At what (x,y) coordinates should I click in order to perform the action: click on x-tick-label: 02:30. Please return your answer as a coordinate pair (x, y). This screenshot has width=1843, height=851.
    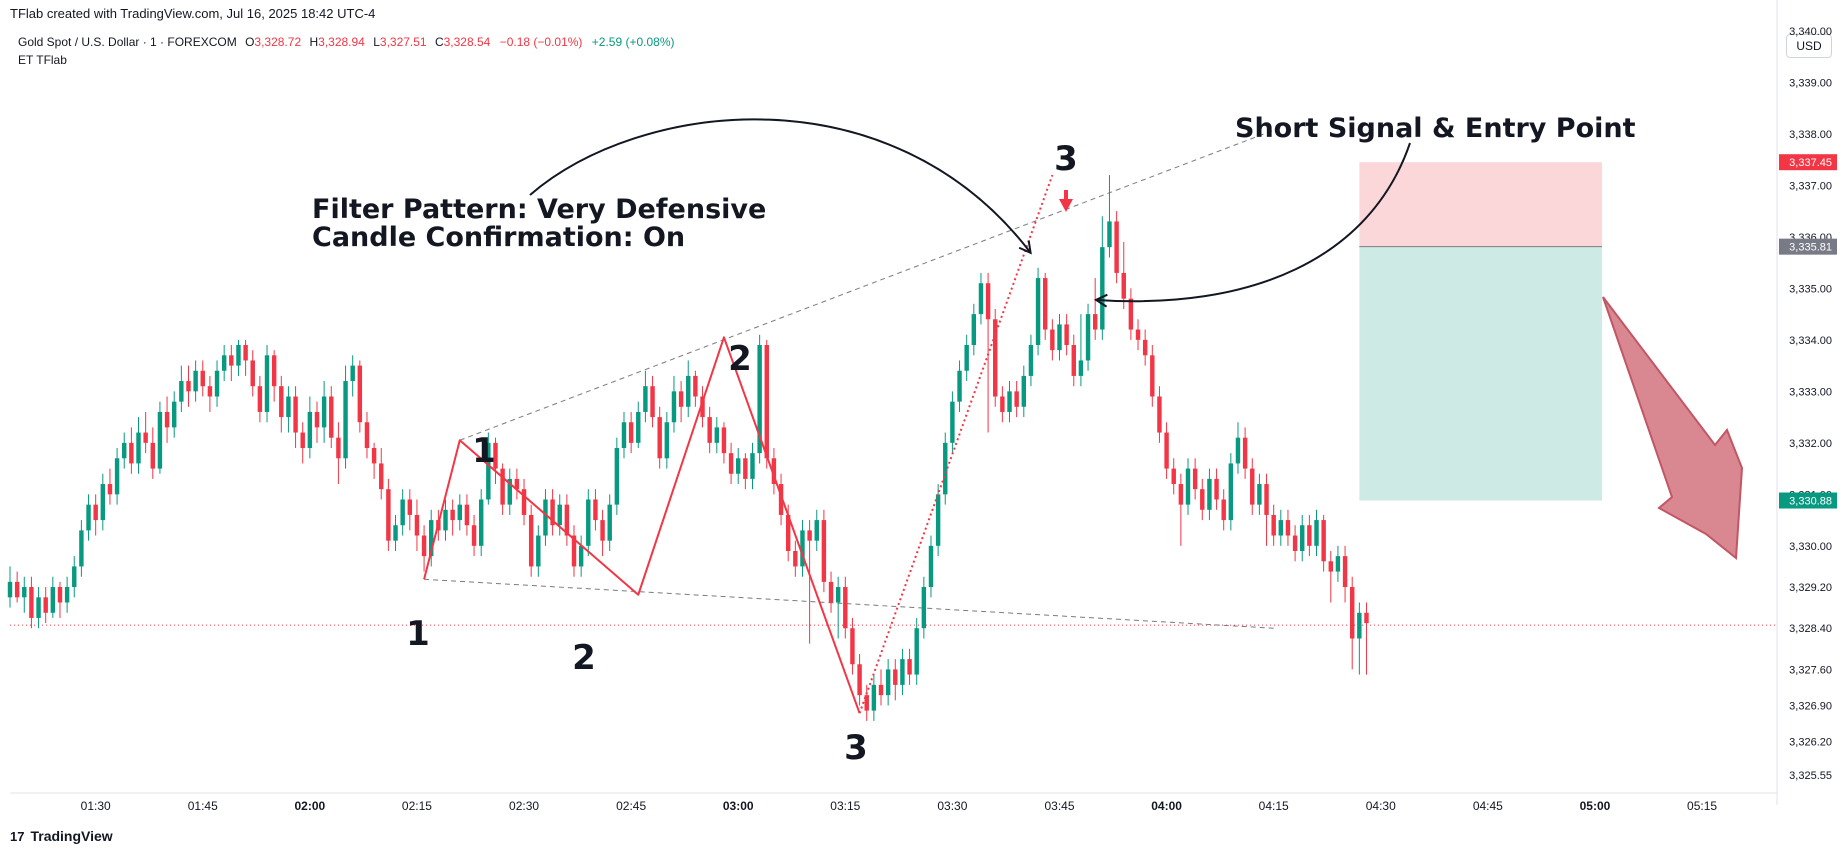
    Looking at the image, I should click on (524, 806).